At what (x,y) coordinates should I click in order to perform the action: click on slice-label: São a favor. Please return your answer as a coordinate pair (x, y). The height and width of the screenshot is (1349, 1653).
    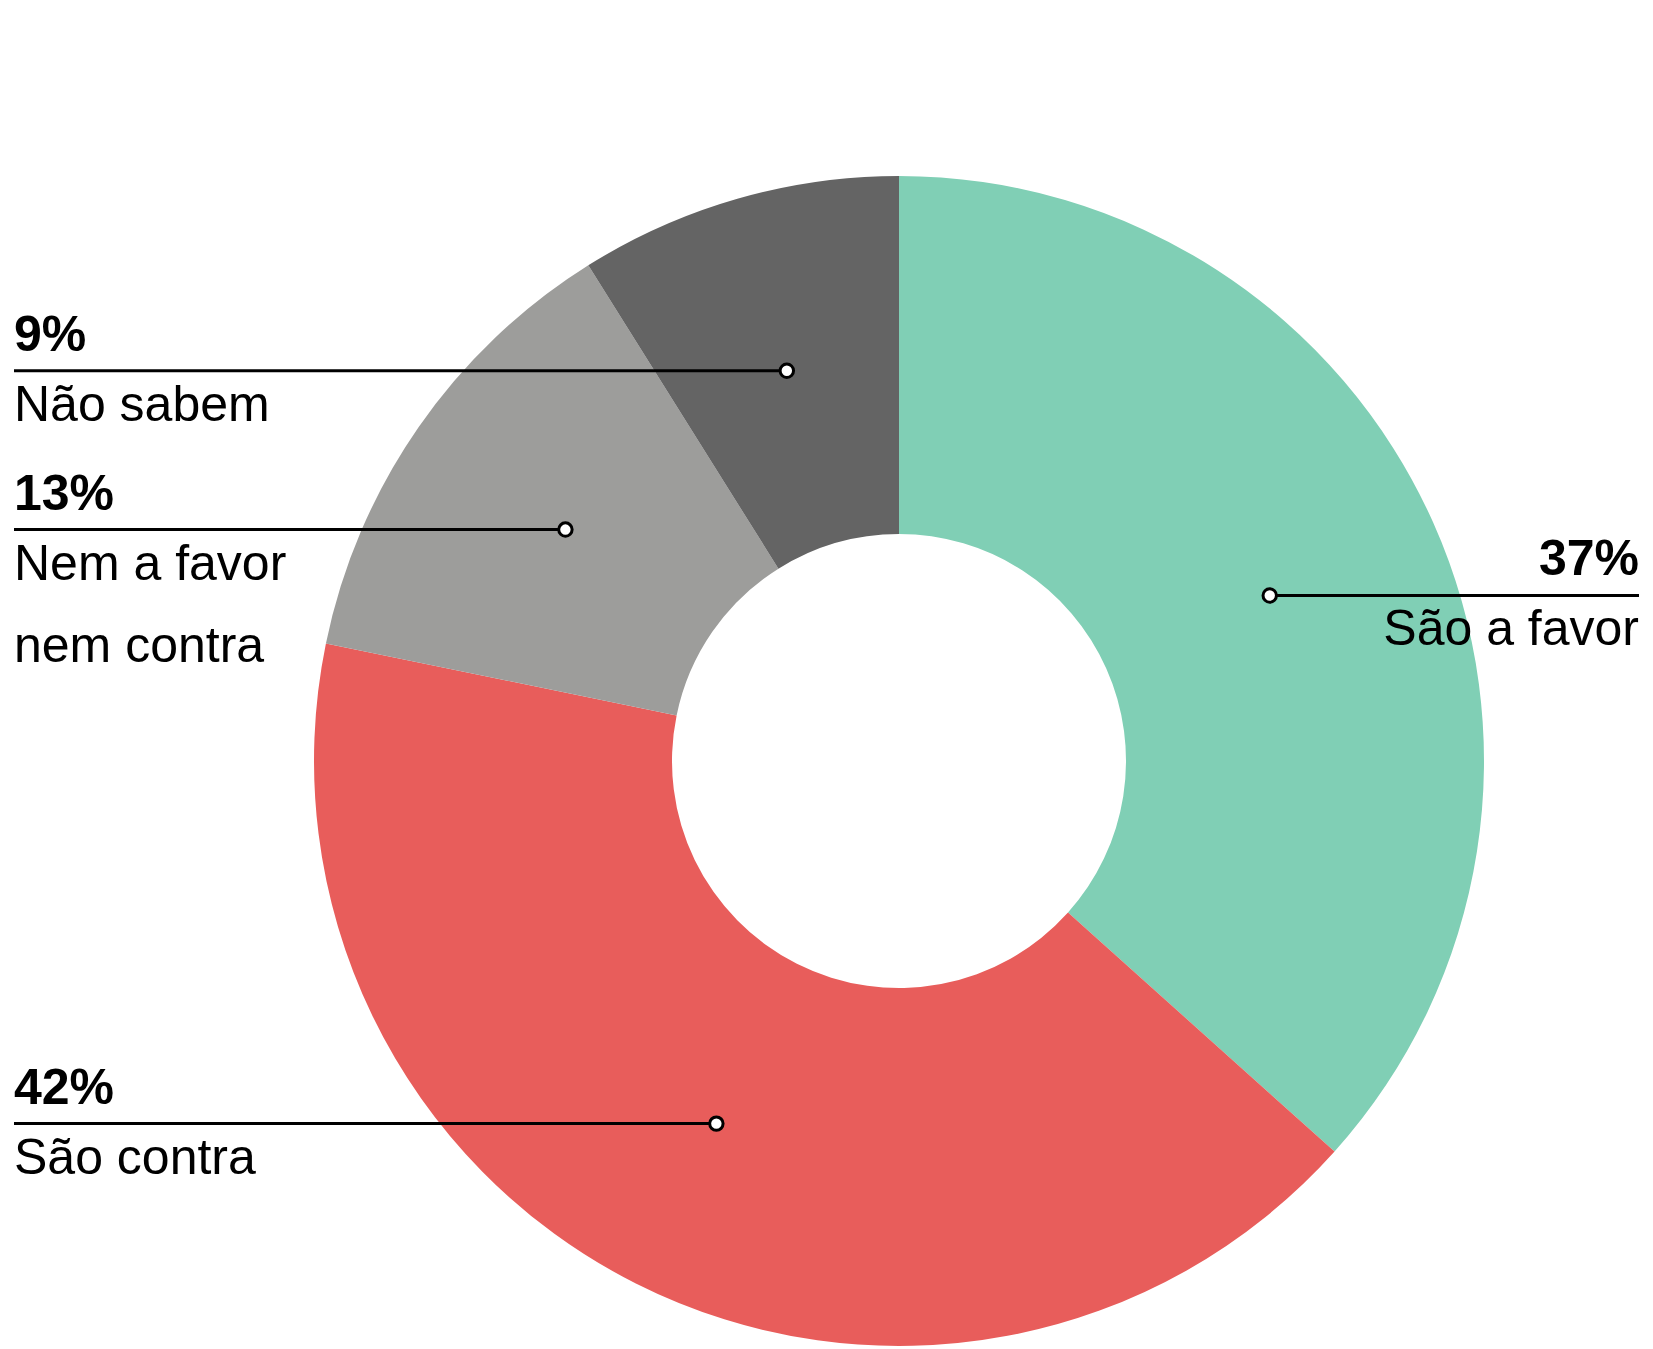
    Looking at the image, I should click on (1511, 628).